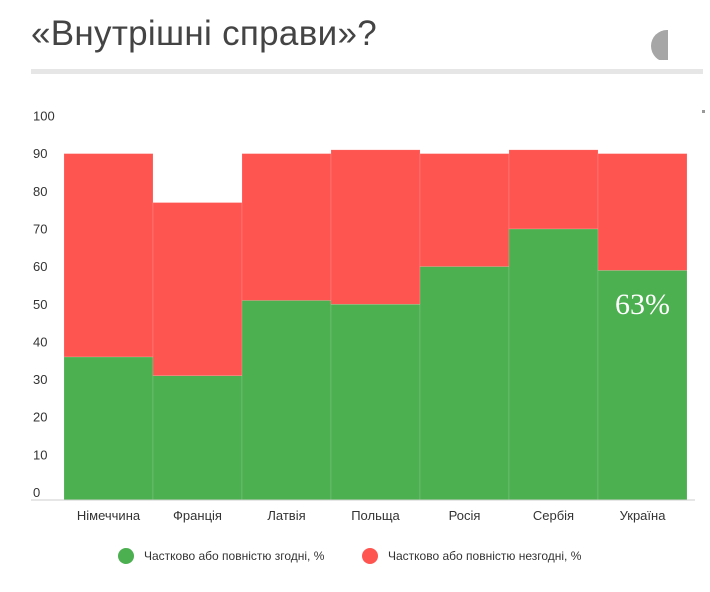 This screenshot has height=592, width=710. I want to click on x-tick-label: Німеччина, so click(109, 515).